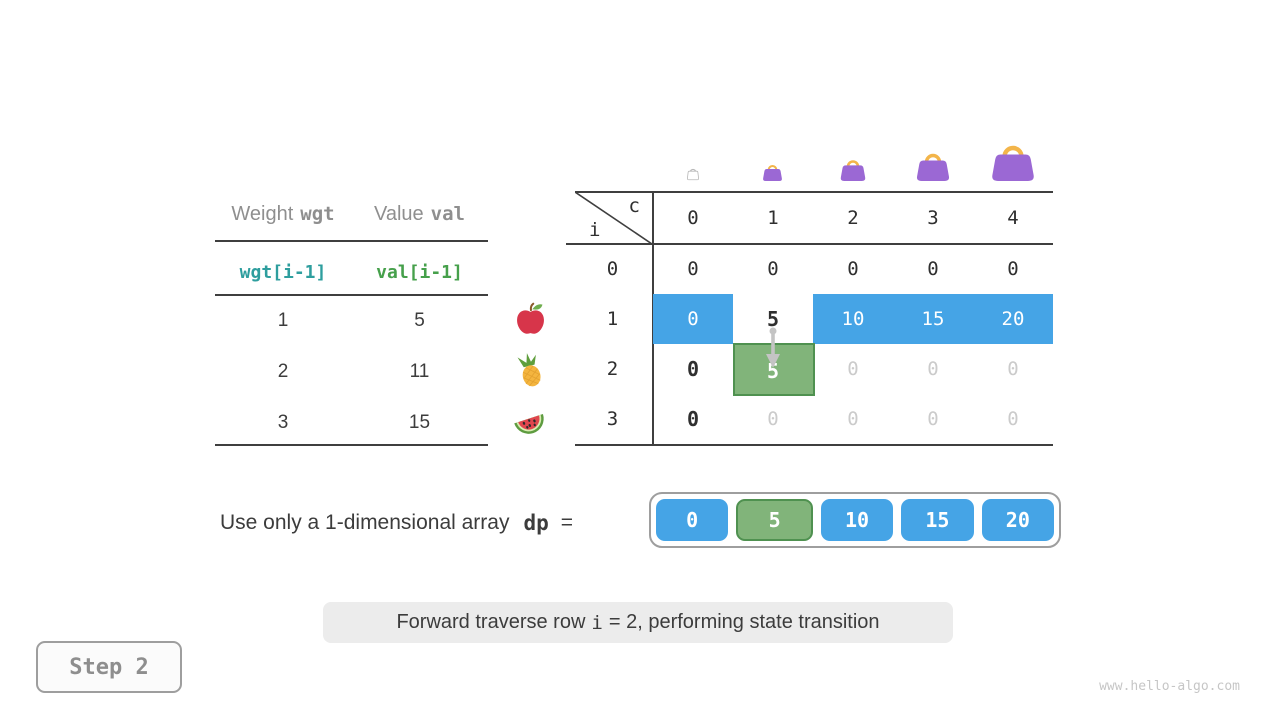 The image size is (1280, 720). I want to click on dp-array-cell-2: 10, so click(857, 520).